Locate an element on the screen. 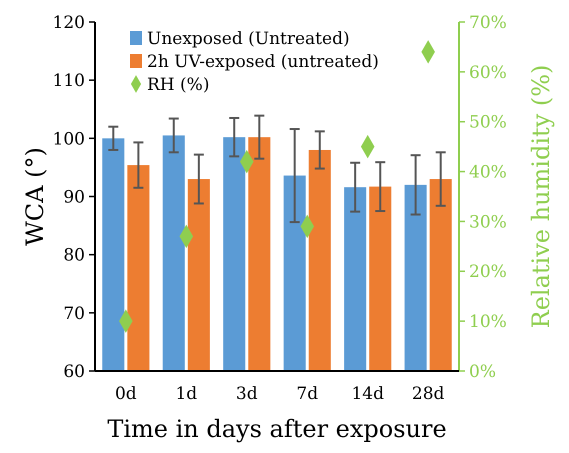 The image size is (569, 453). y2-tick-label: 40% is located at coordinates (488, 172).